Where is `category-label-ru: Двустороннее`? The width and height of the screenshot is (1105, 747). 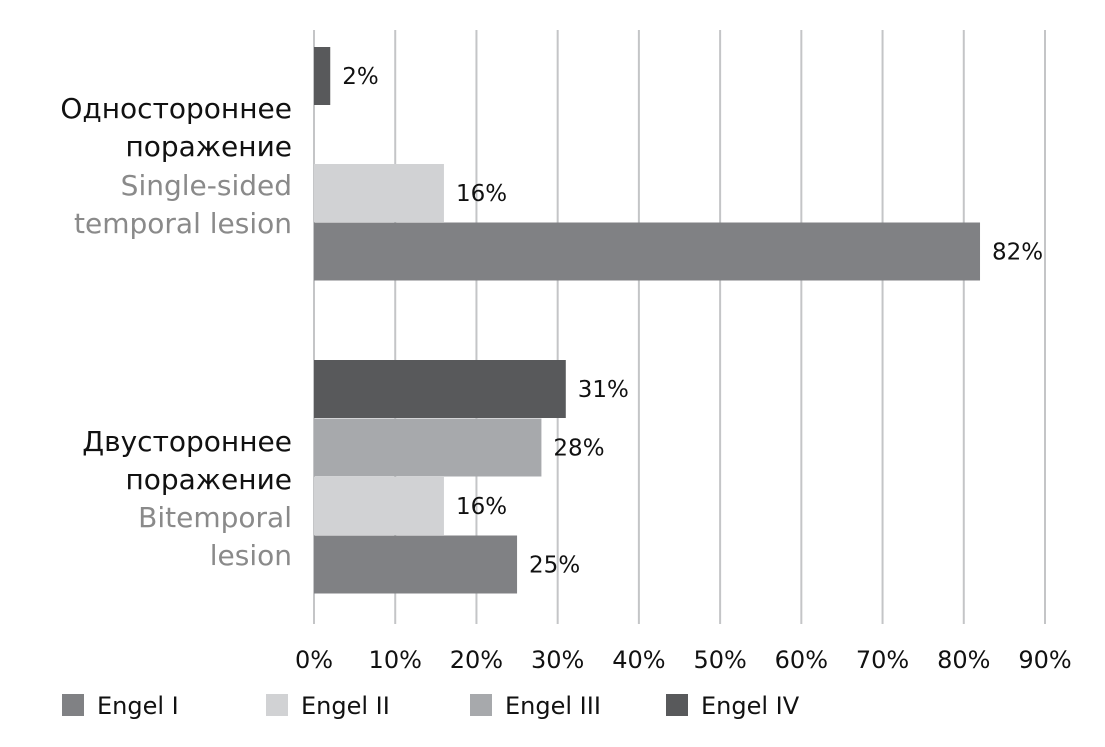
category-label-ru: Двустороннее is located at coordinates (187, 441).